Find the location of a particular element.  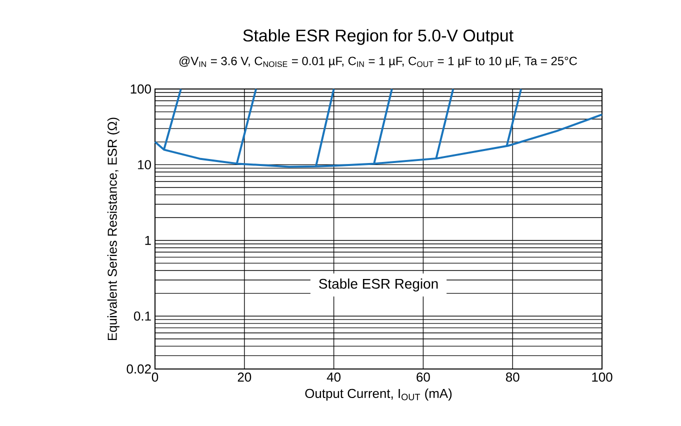

x-tick-label: 60 is located at coordinates (423, 377).